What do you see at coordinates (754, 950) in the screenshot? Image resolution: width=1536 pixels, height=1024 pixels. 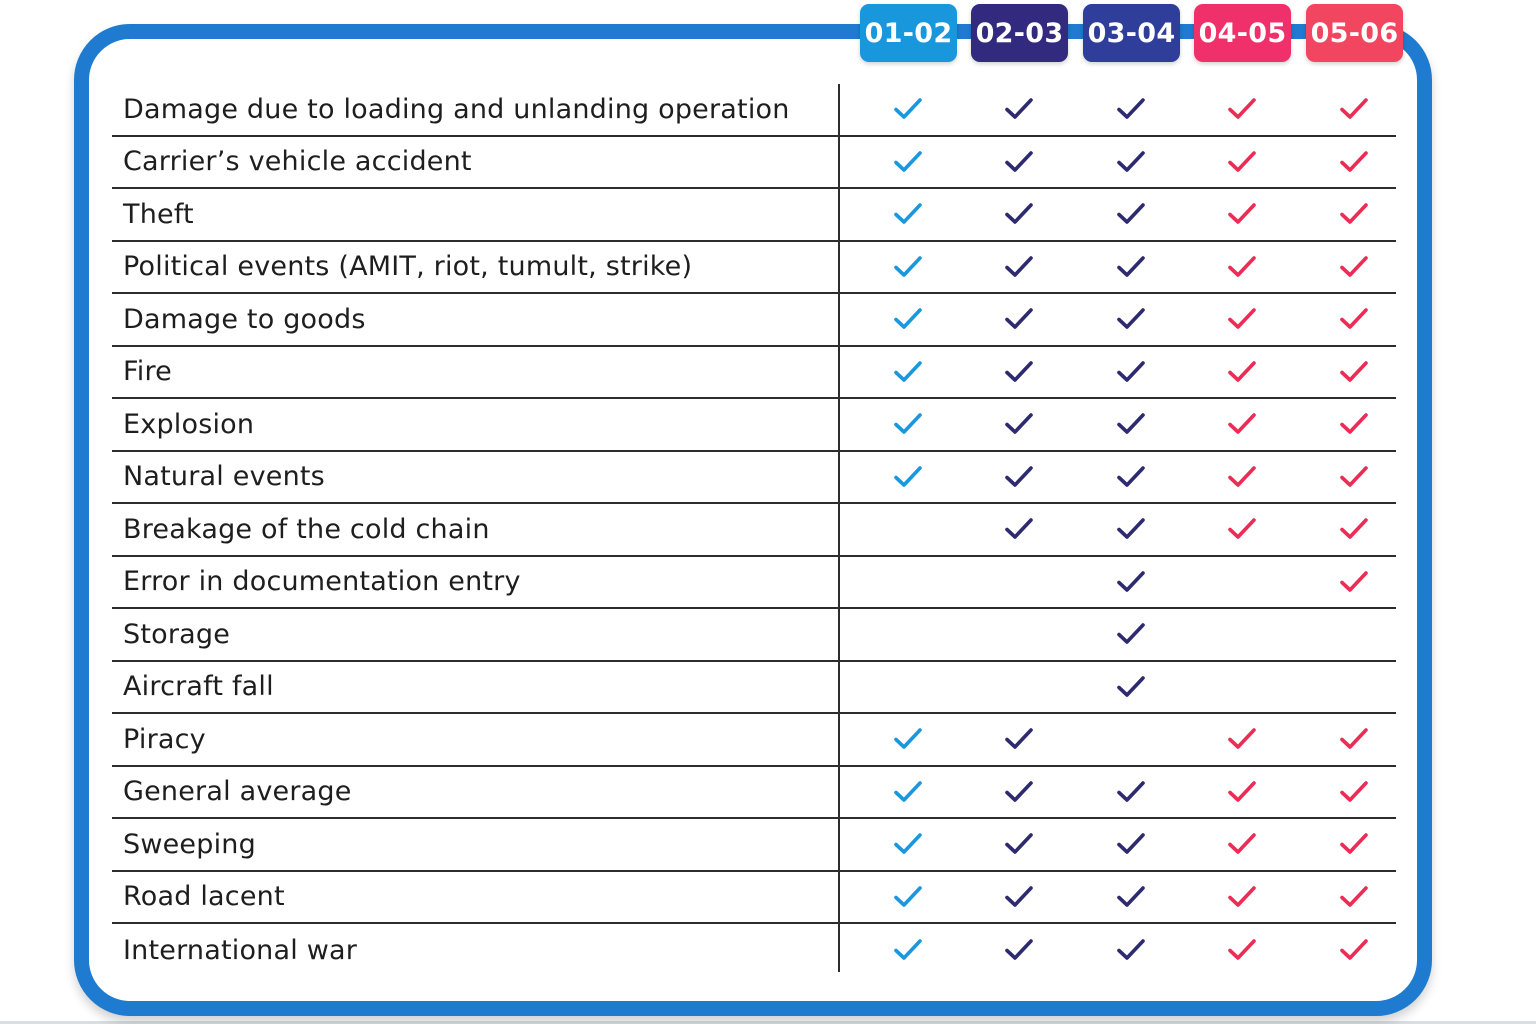 I see `table-row: International war` at bounding box center [754, 950].